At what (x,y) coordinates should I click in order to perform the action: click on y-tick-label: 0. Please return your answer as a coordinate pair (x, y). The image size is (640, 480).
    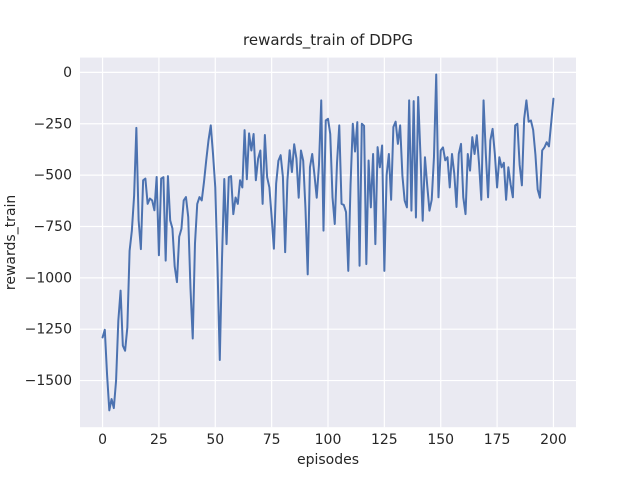
    Looking at the image, I should click on (67, 73).